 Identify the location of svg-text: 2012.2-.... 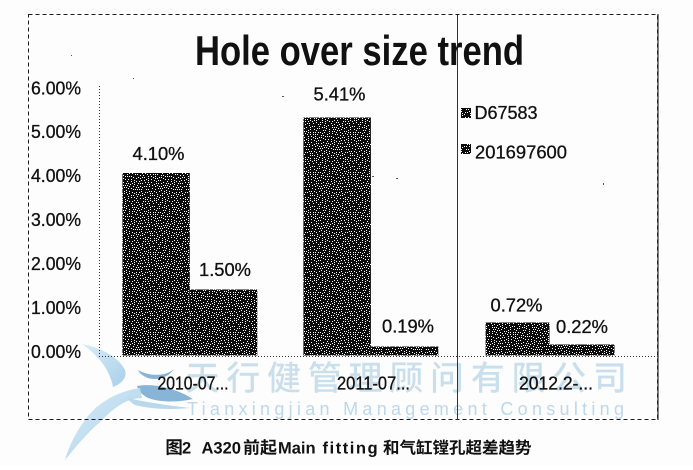
(556, 384).